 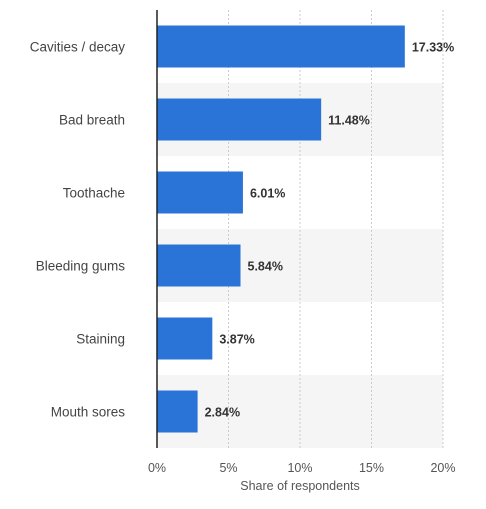 I want to click on value-label: 2.84%, so click(x=222, y=413).